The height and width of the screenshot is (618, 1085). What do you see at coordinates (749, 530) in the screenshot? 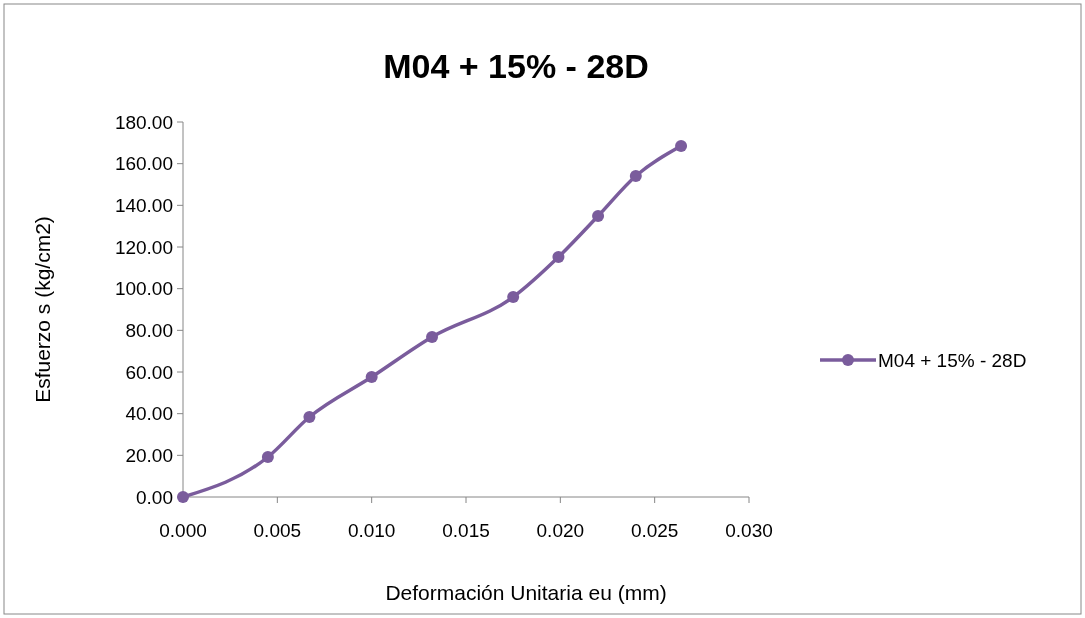
I see `x-tick-label: 0.030` at bounding box center [749, 530].